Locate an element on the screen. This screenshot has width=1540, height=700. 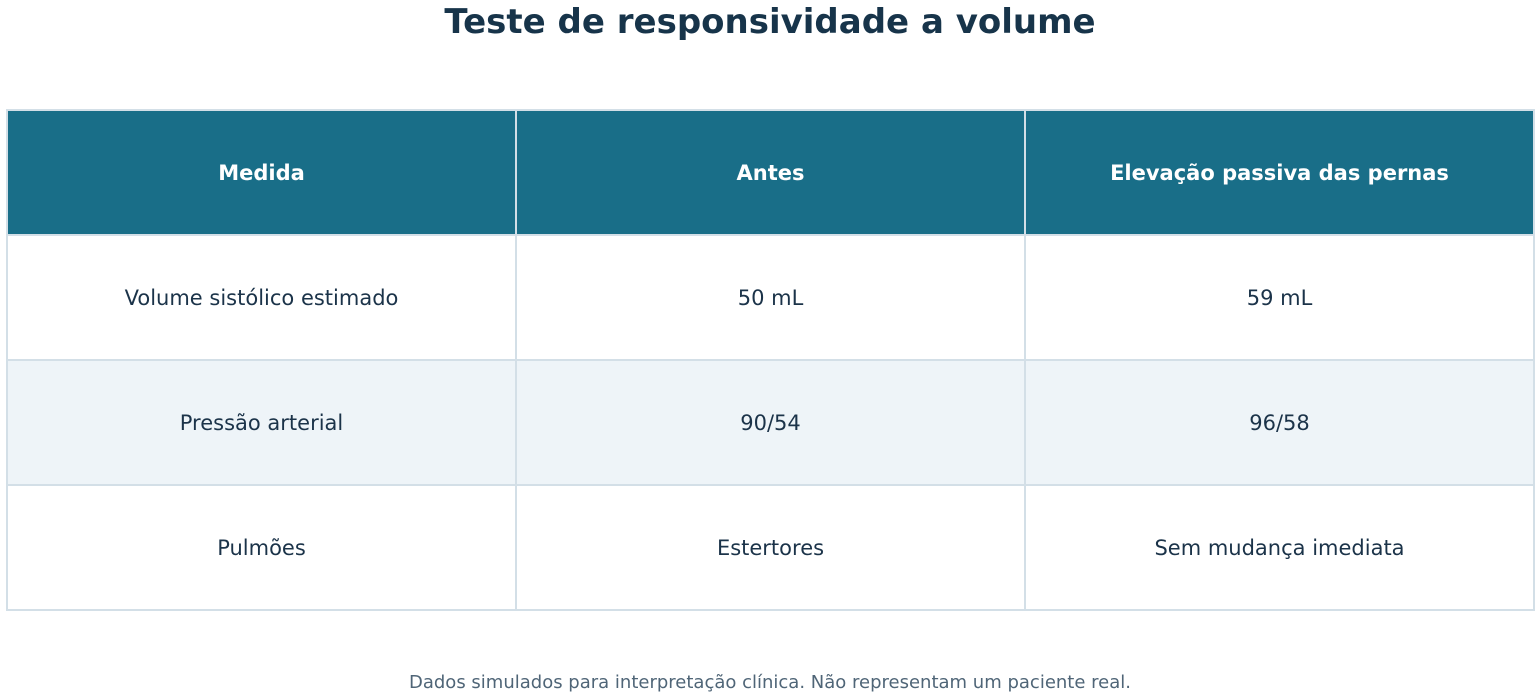
table-cell: Estertores is located at coordinates (770, 547).